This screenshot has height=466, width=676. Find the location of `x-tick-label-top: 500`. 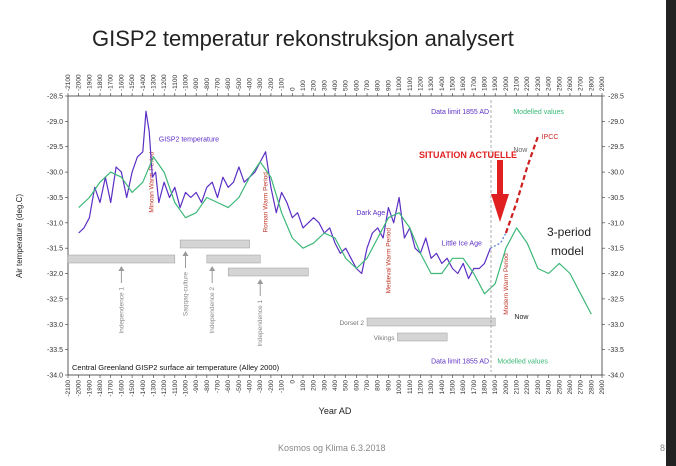

x-tick-label-top: 500 is located at coordinates (346, 85).